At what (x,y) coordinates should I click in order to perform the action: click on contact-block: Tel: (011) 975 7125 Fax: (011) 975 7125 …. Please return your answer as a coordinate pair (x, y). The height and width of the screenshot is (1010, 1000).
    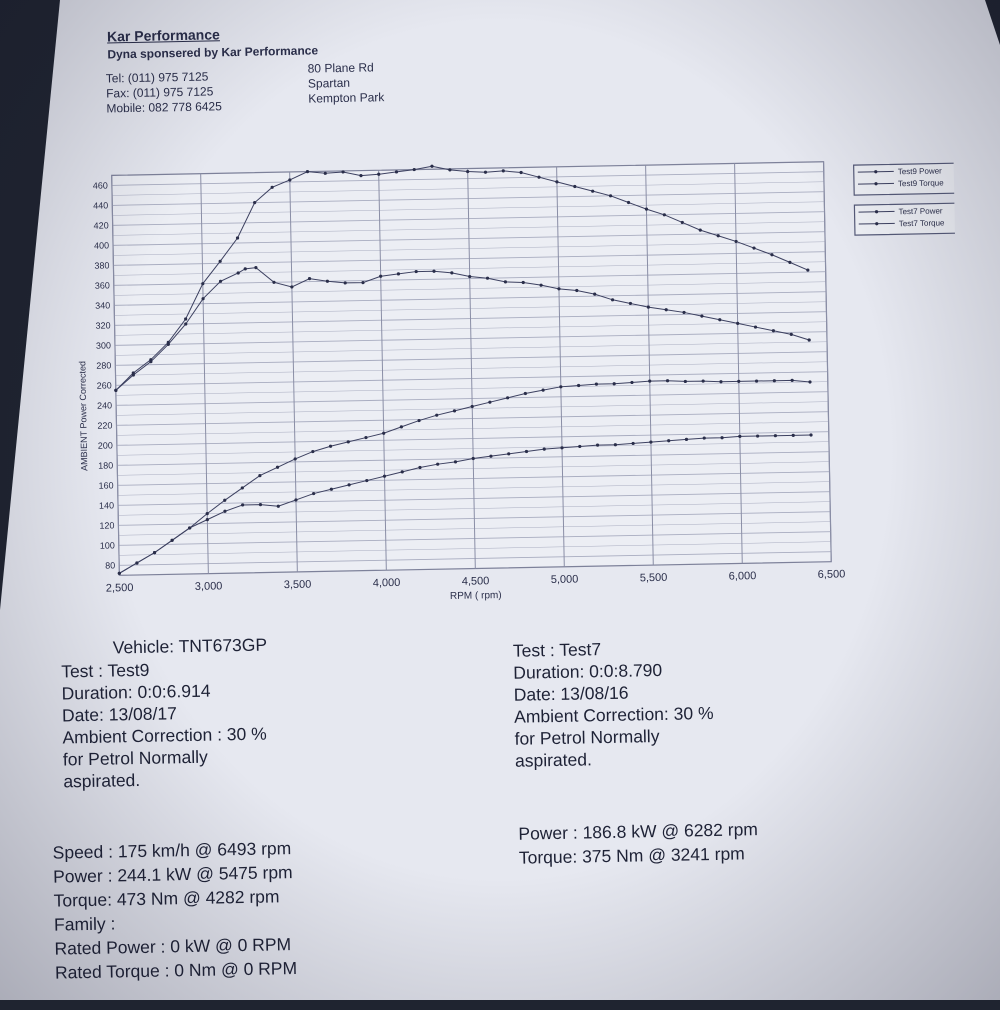
    Looking at the image, I should click on (164, 92).